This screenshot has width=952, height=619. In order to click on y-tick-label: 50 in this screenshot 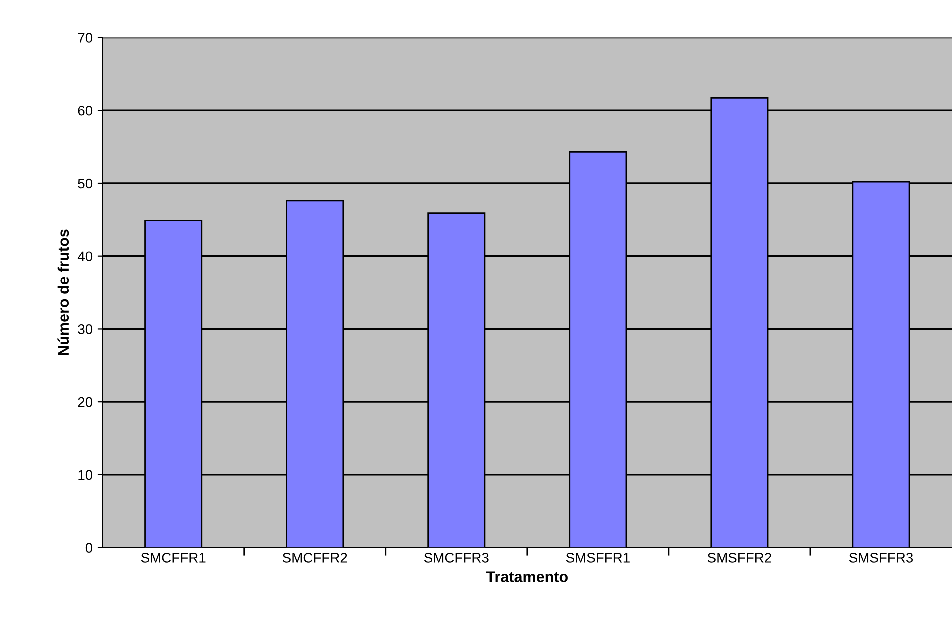, I will do `click(85, 183)`.